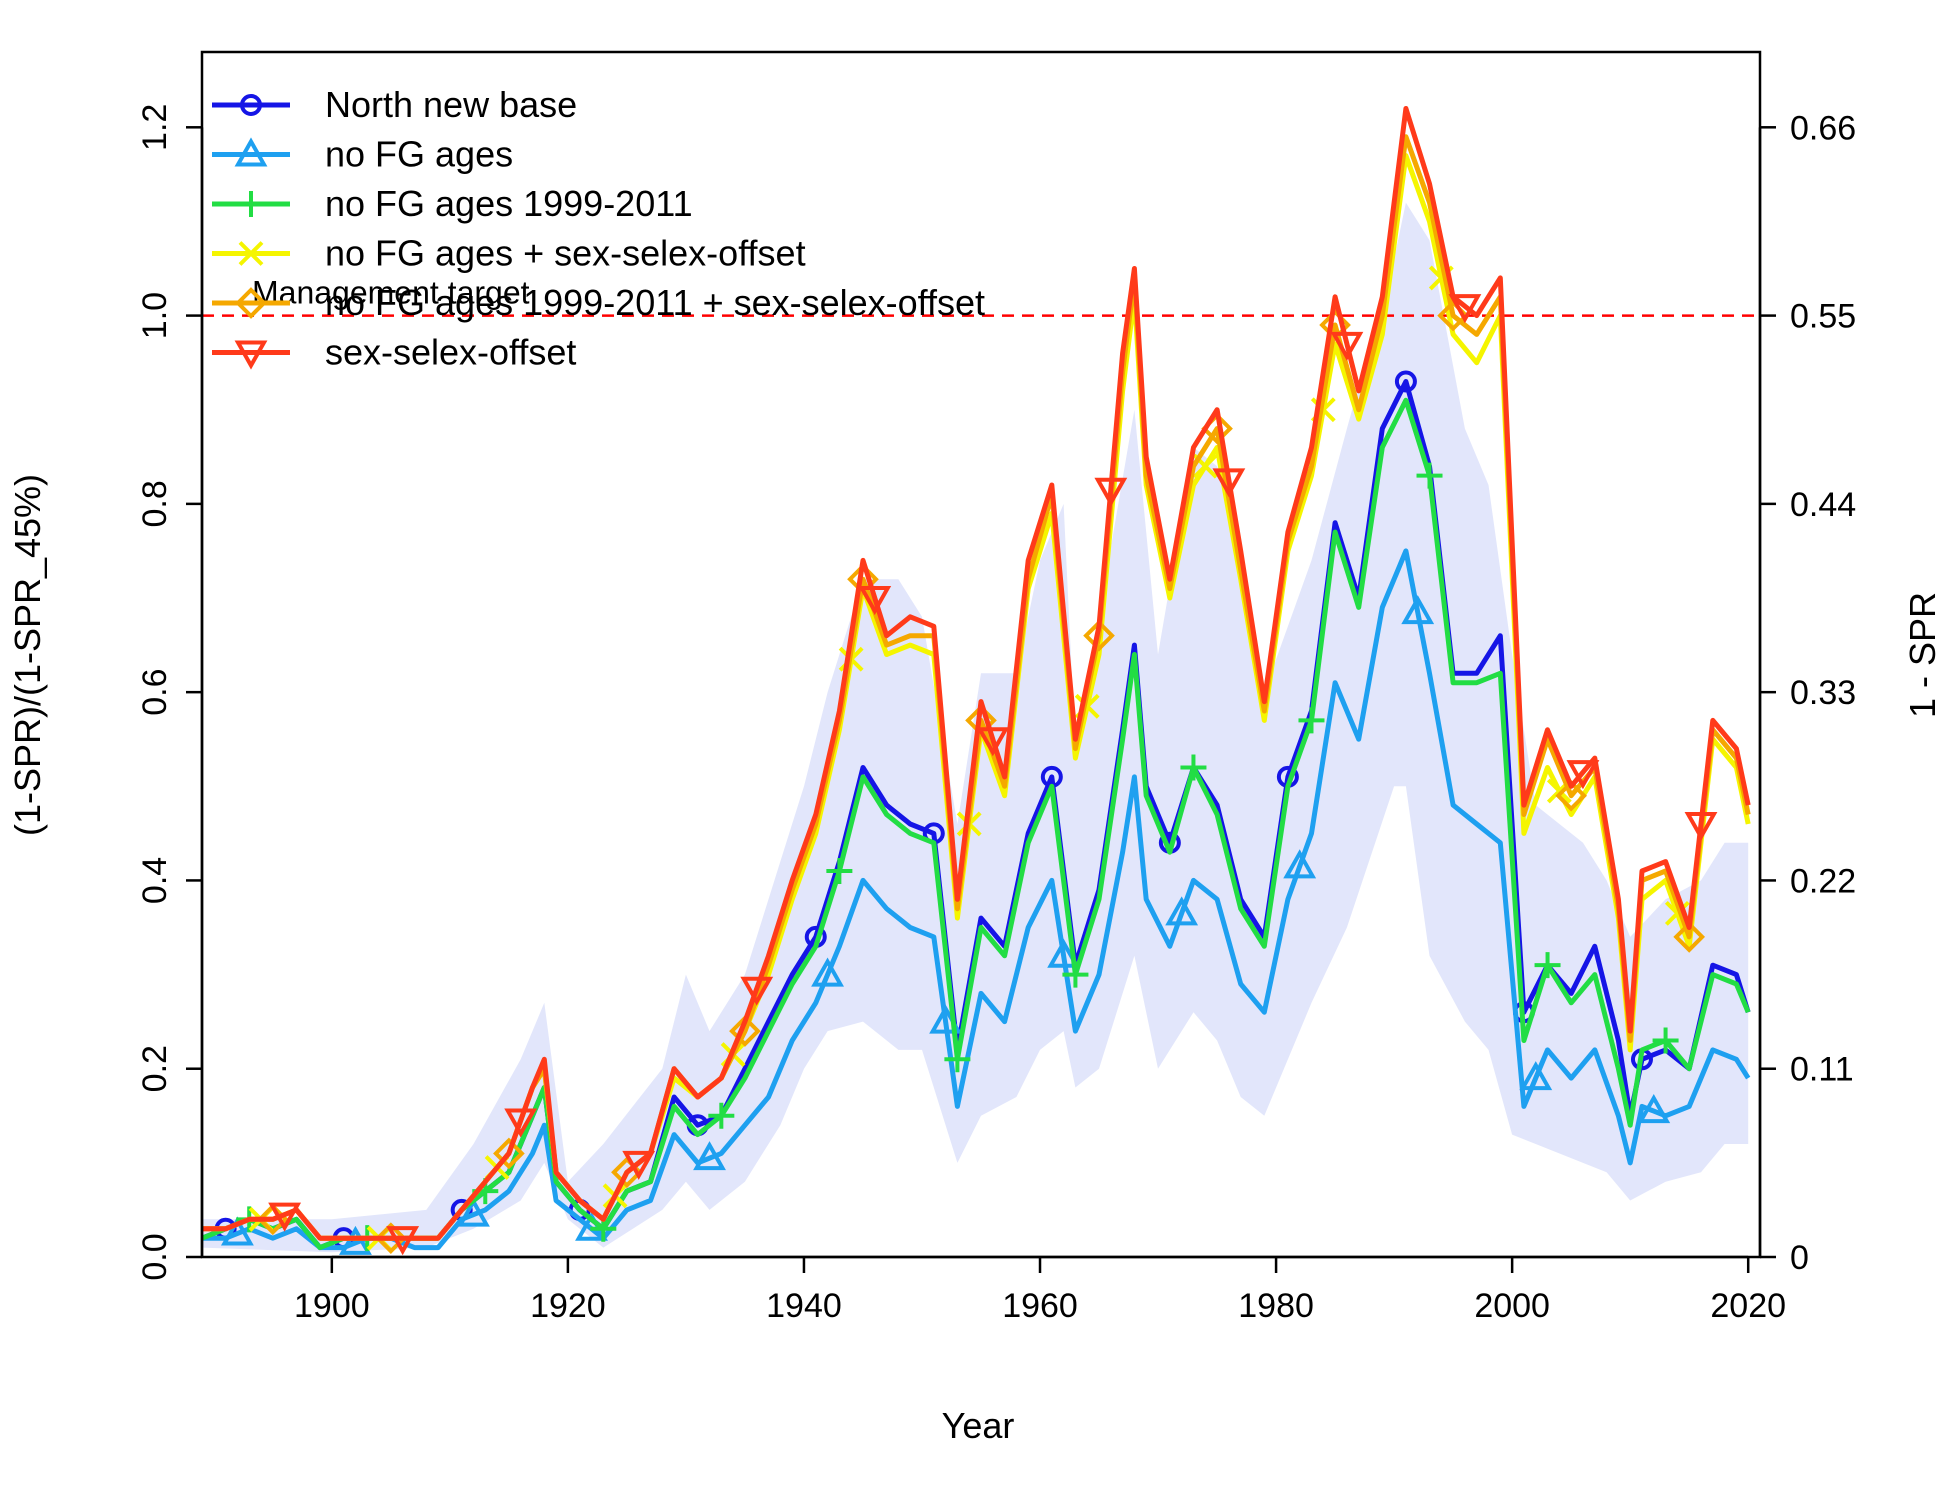  I want to click on y-tick-label: 0.2, so click(155, 1068).